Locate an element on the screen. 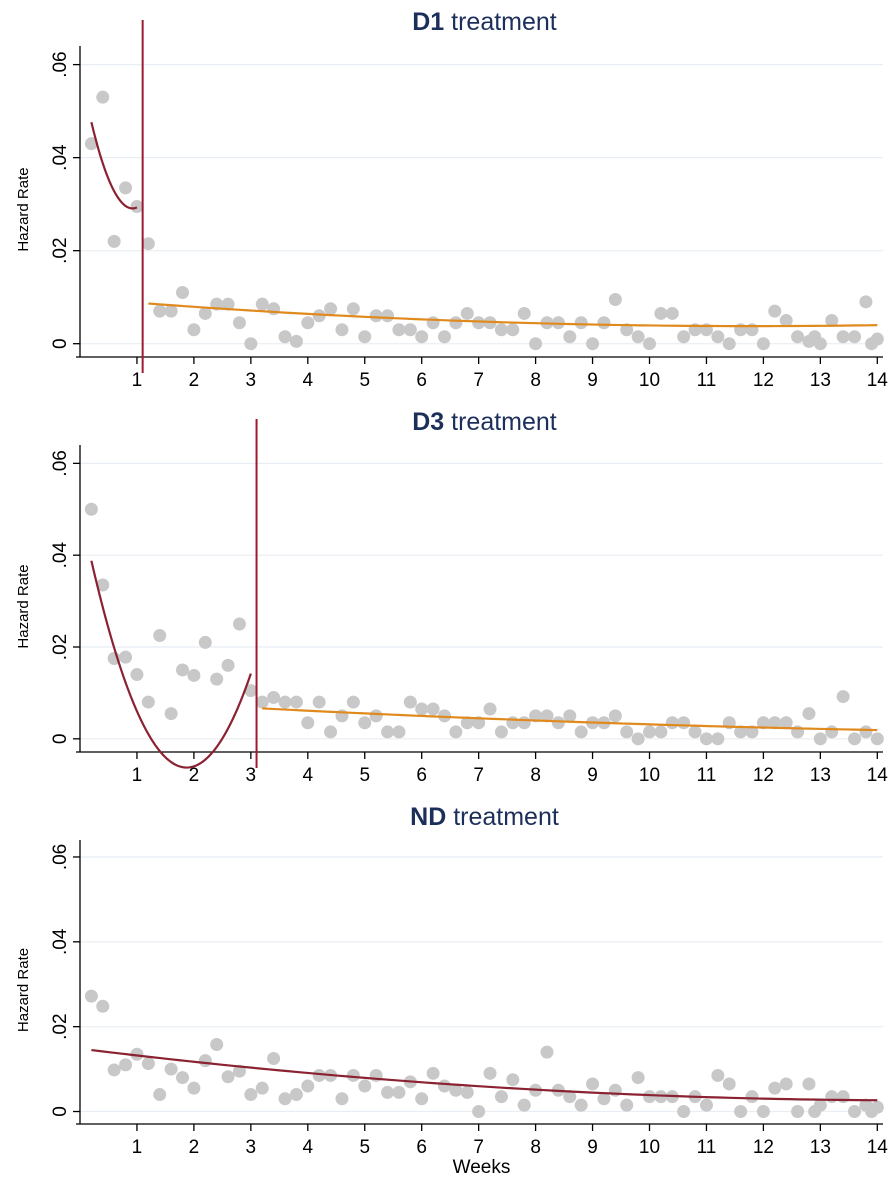 The image size is (893, 1198). y-tick-label: .06 is located at coordinates (60, 857).